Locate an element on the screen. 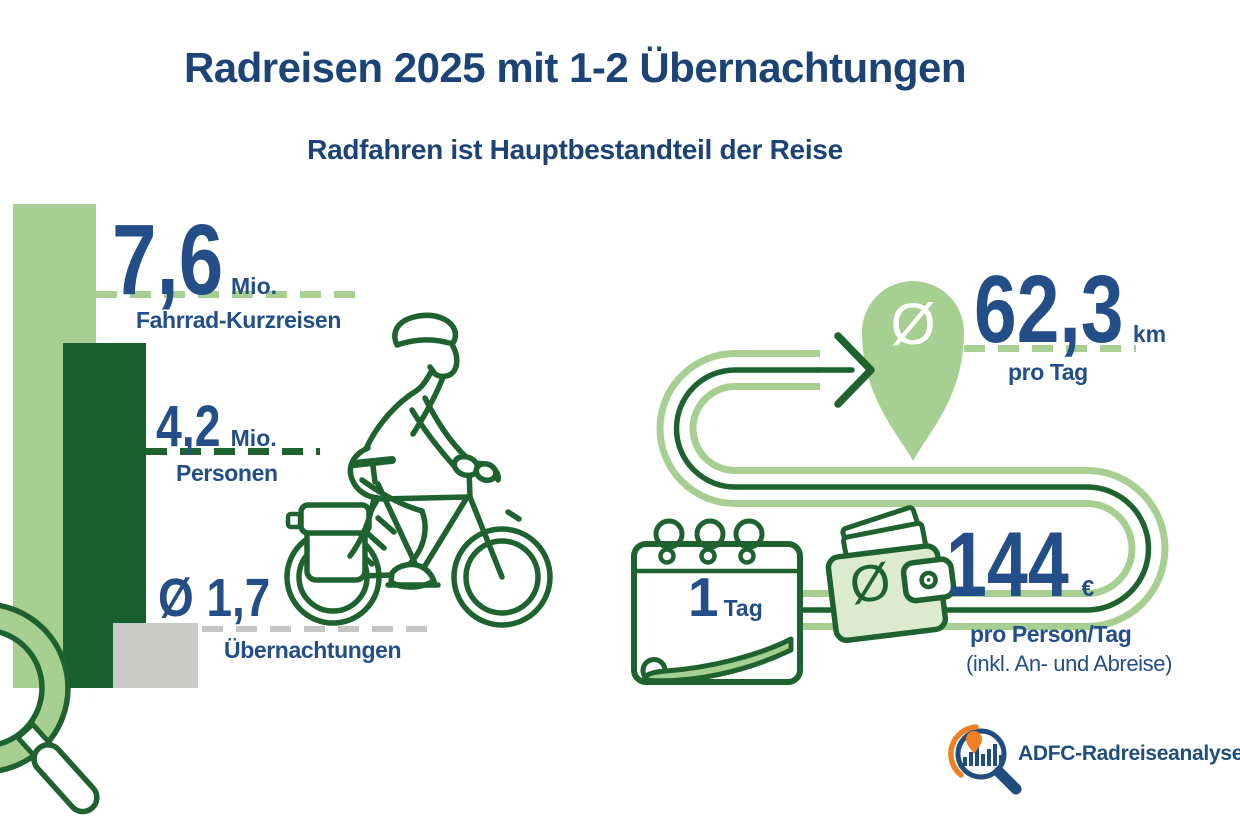 The width and height of the screenshot is (1240, 827). value-duration-number: 1 is located at coordinates (703, 597).